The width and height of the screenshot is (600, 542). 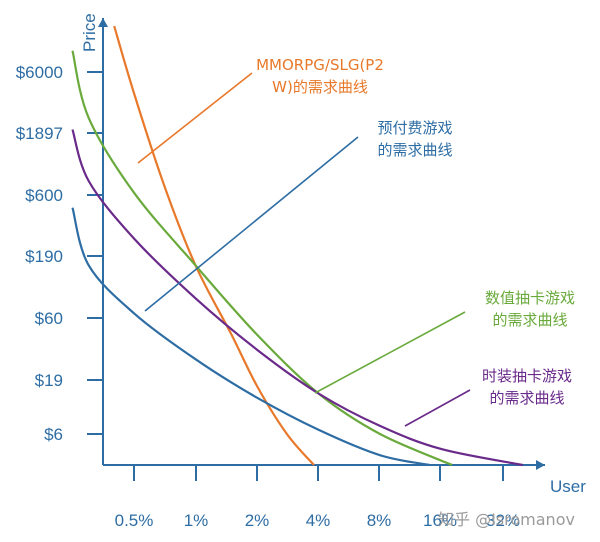 What do you see at coordinates (527, 387) in the screenshot?
I see `cosmetic-gacha-label: 时装抽卡游戏的需求曲线` at bounding box center [527, 387].